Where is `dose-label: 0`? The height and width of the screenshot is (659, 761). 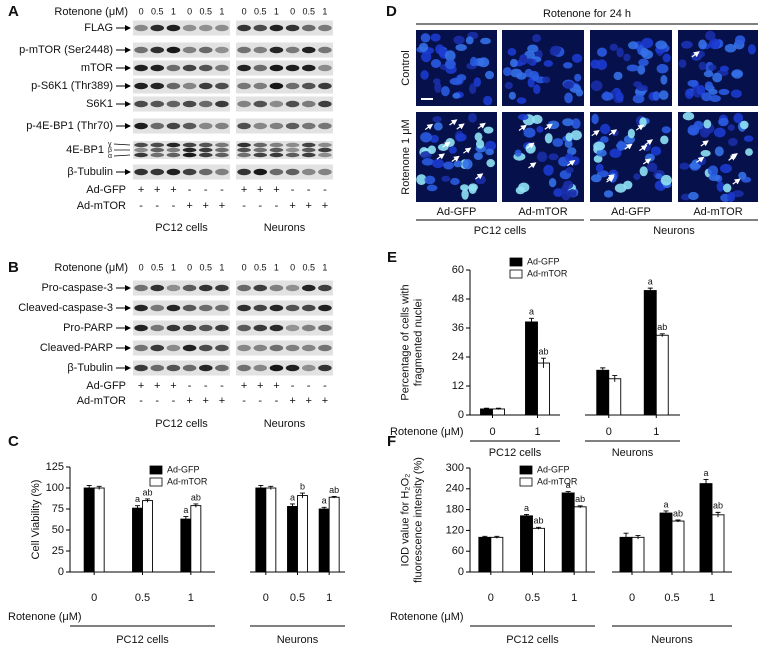 dose-label: 0 is located at coordinates (292, 267).